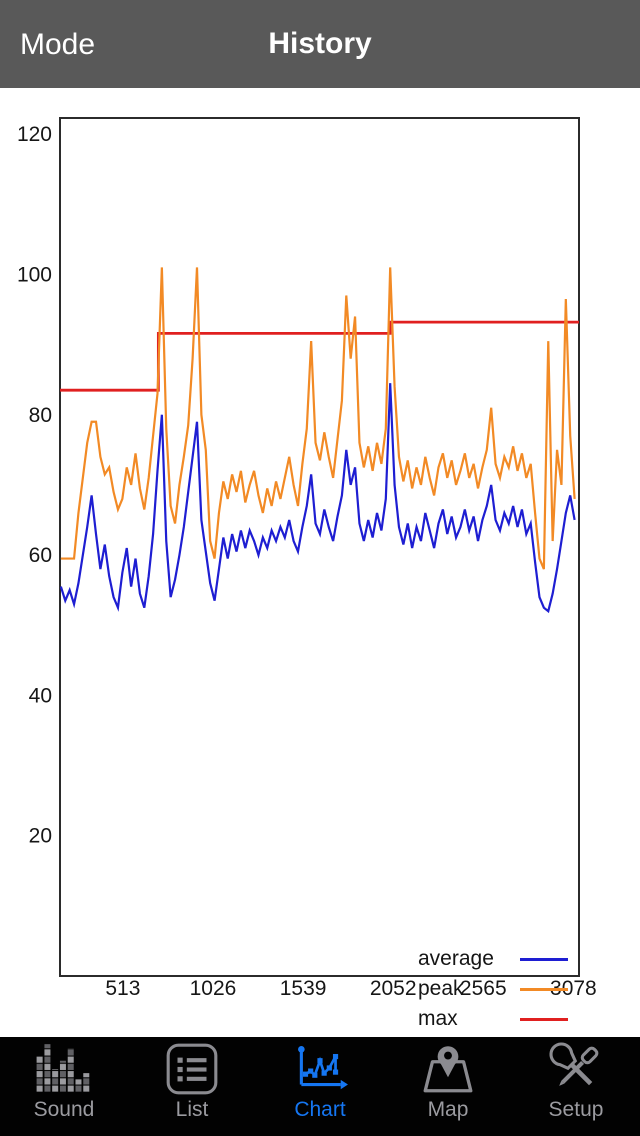 The image size is (640, 1136). I want to click on list-icon, so click(192, 1069).